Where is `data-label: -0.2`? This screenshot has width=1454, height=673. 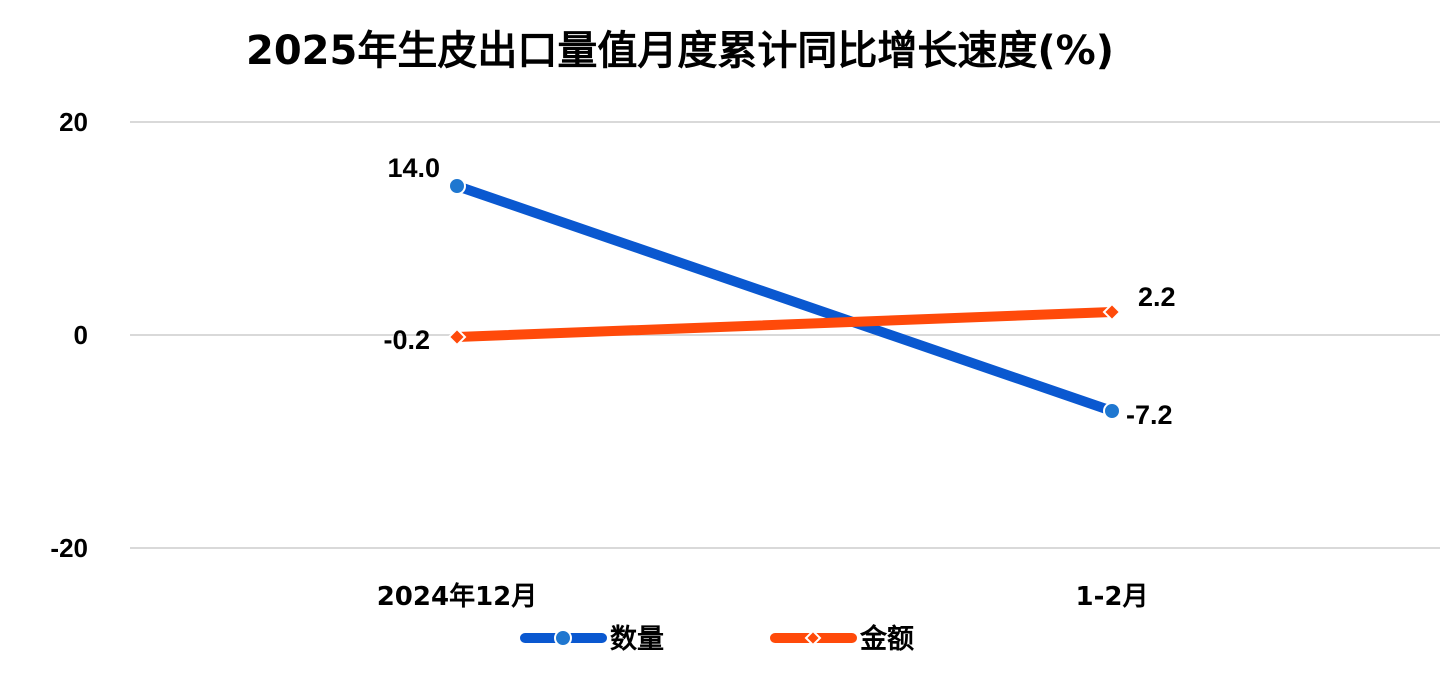 data-label: -0.2 is located at coordinates (406, 340).